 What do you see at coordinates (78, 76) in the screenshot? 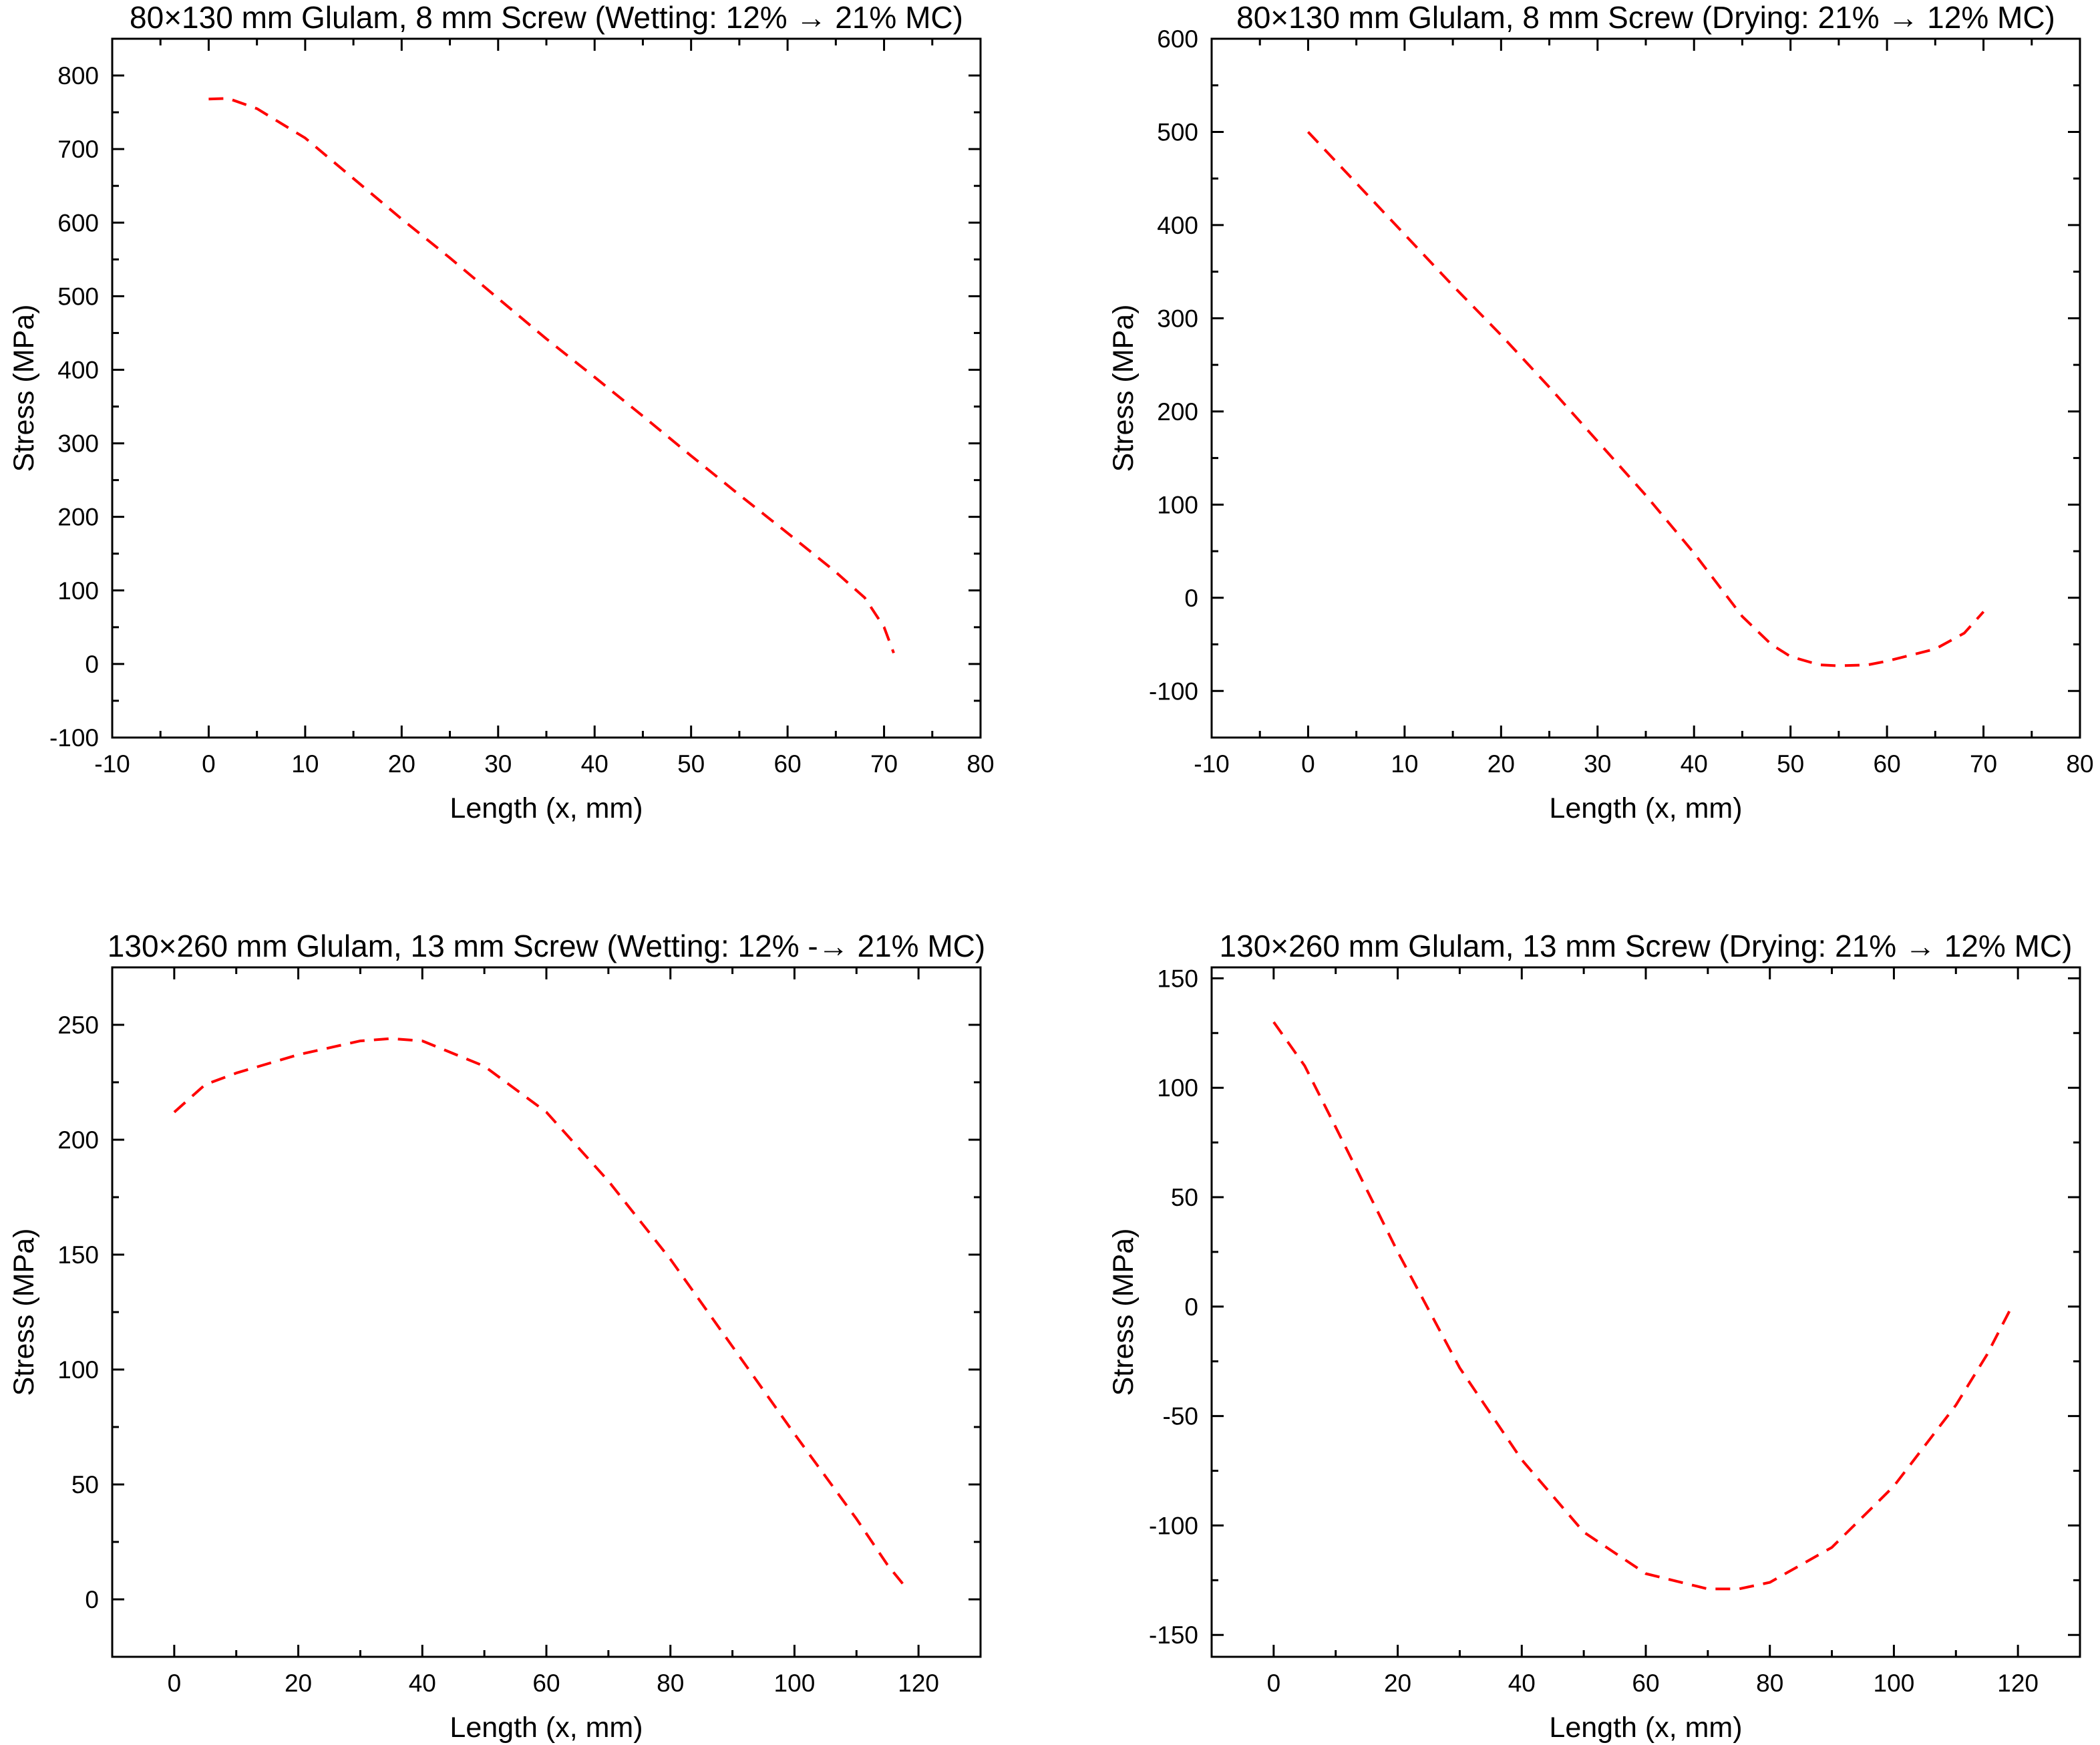
I see `y-tick-label: 800` at bounding box center [78, 76].